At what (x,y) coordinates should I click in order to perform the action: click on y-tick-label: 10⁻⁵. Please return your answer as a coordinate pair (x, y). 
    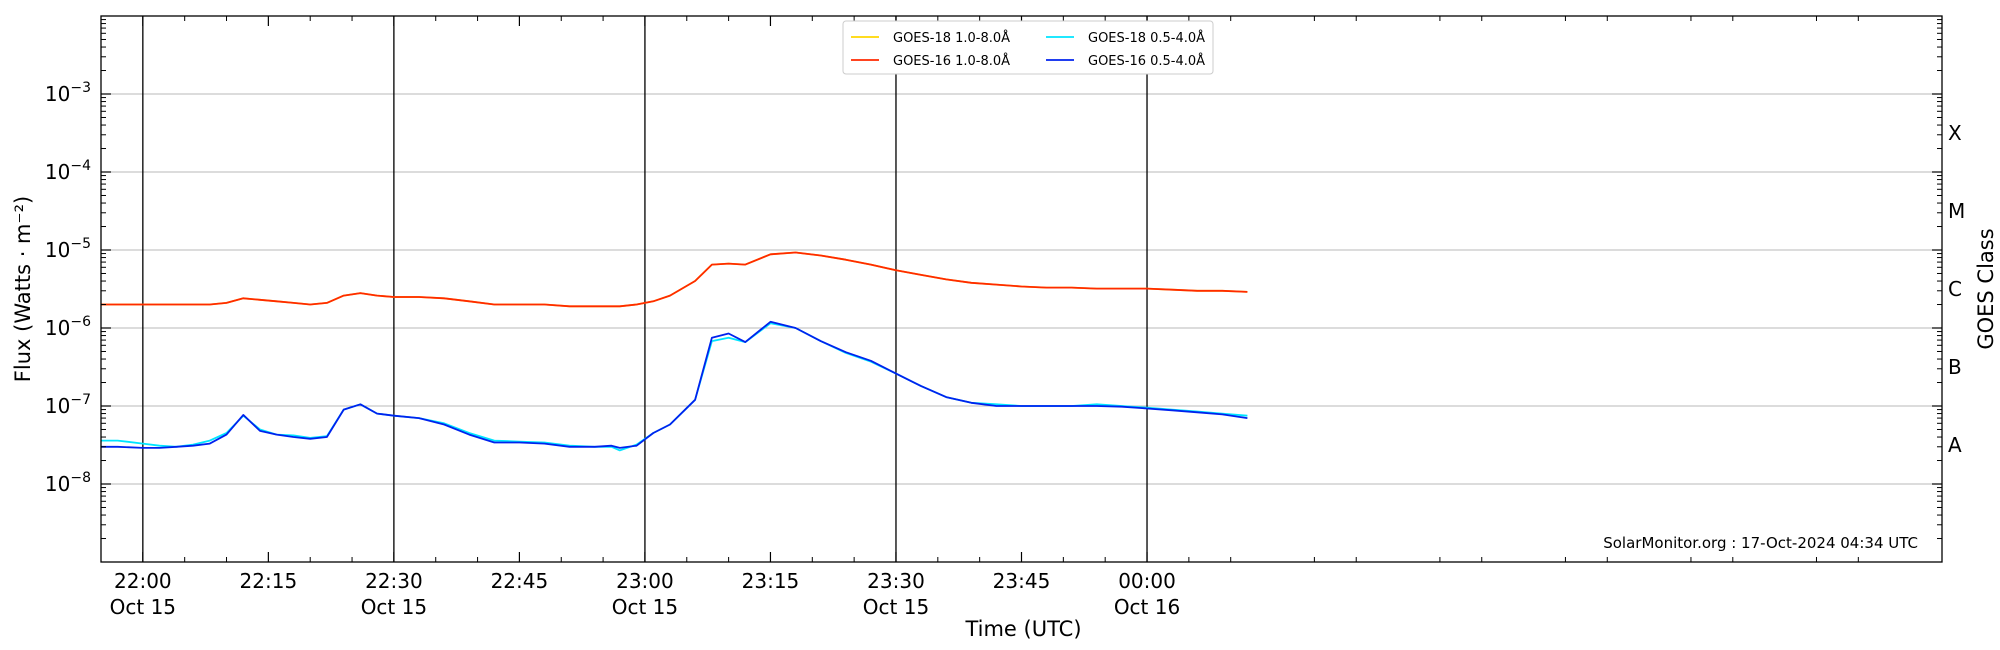
    Looking at the image, I should click on (68, 249).